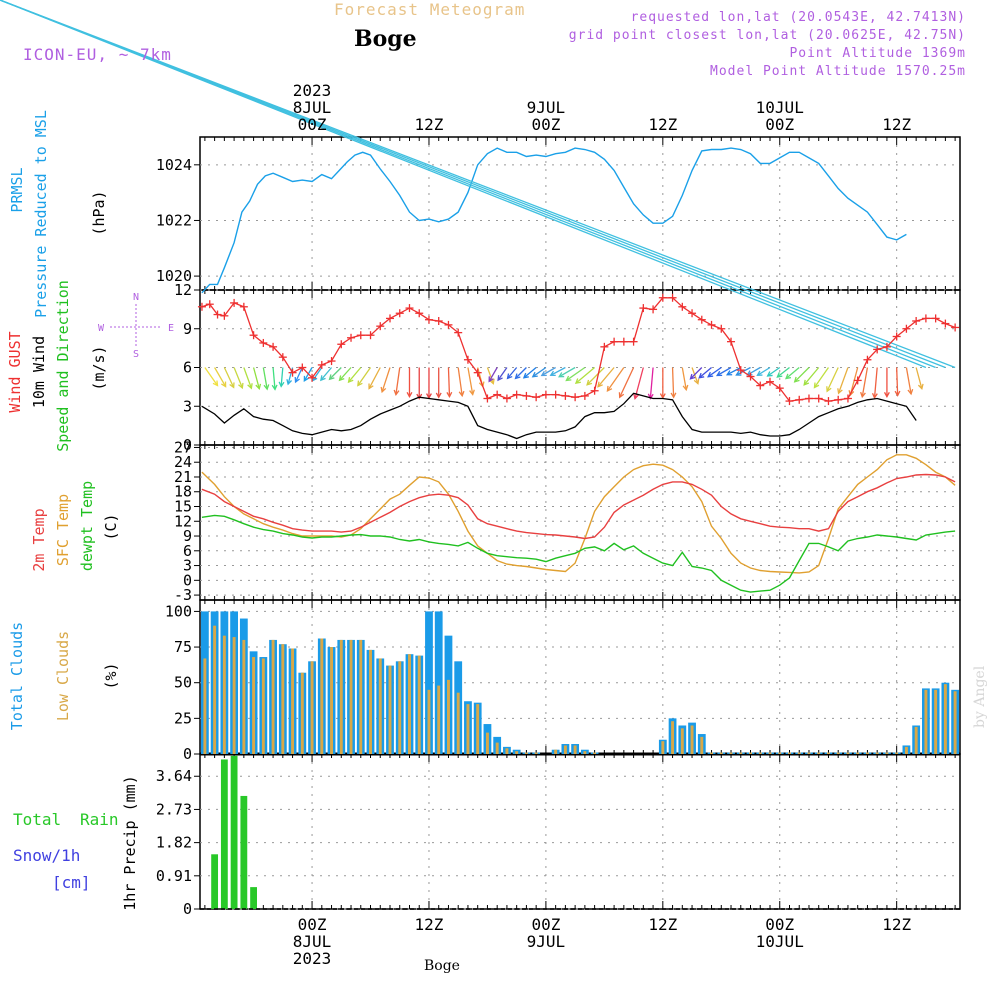  I want to click on panel-wind: 0 3 6 9 12, so click(567, 367).